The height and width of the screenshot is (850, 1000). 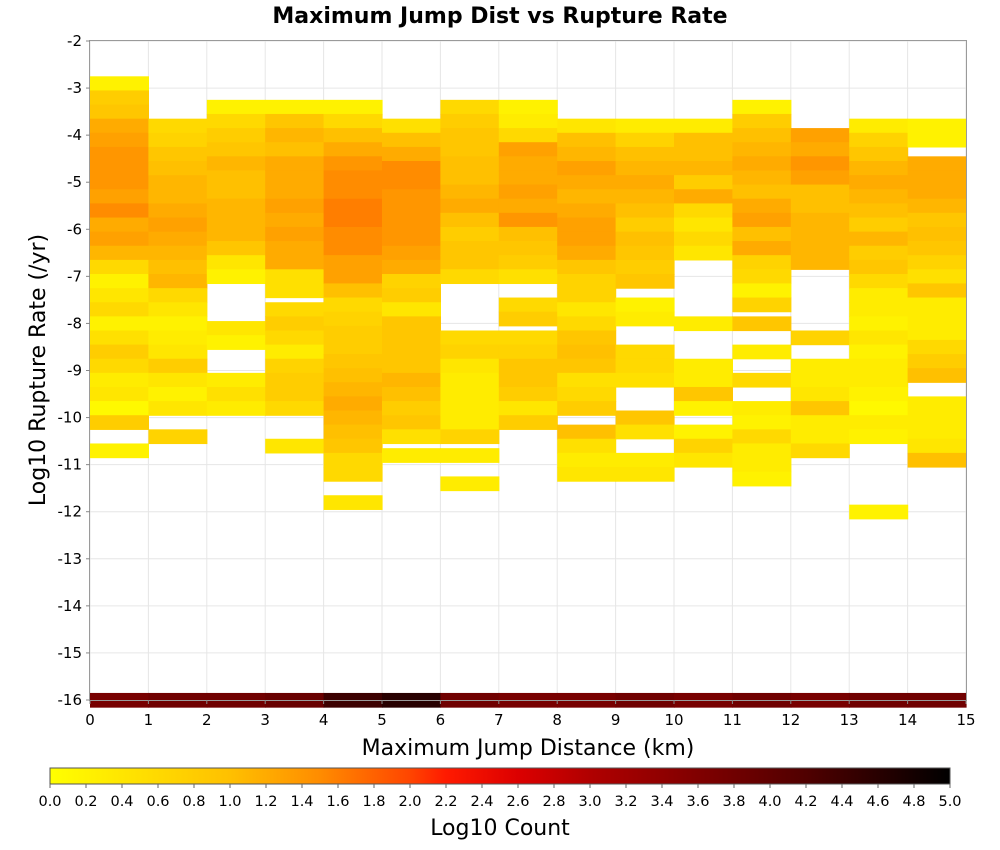 I want to click on y-tick-label: -5, so click(x=74, y=182).